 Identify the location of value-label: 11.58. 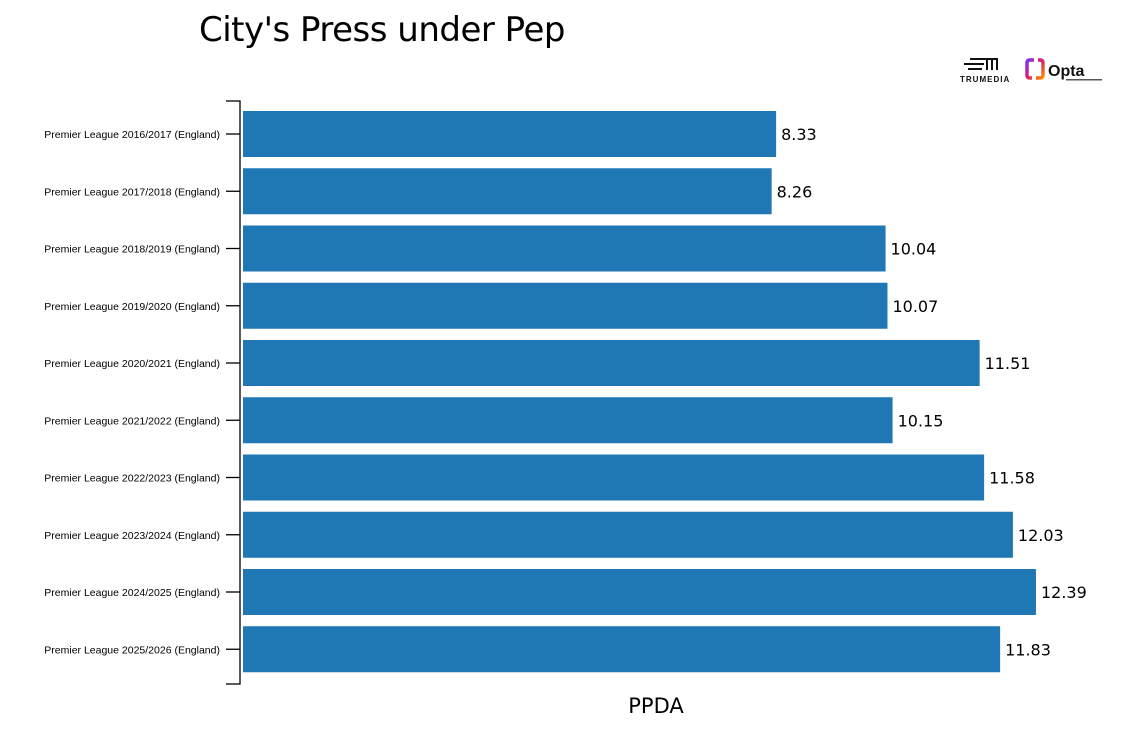
(1012, 478).